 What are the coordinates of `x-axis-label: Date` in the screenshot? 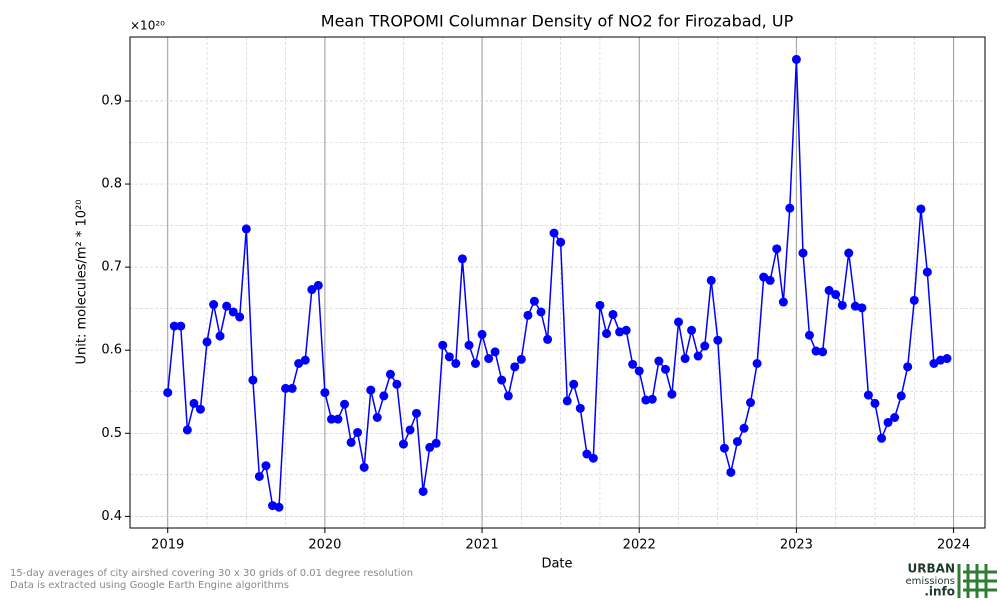 It's located at (556, 564).